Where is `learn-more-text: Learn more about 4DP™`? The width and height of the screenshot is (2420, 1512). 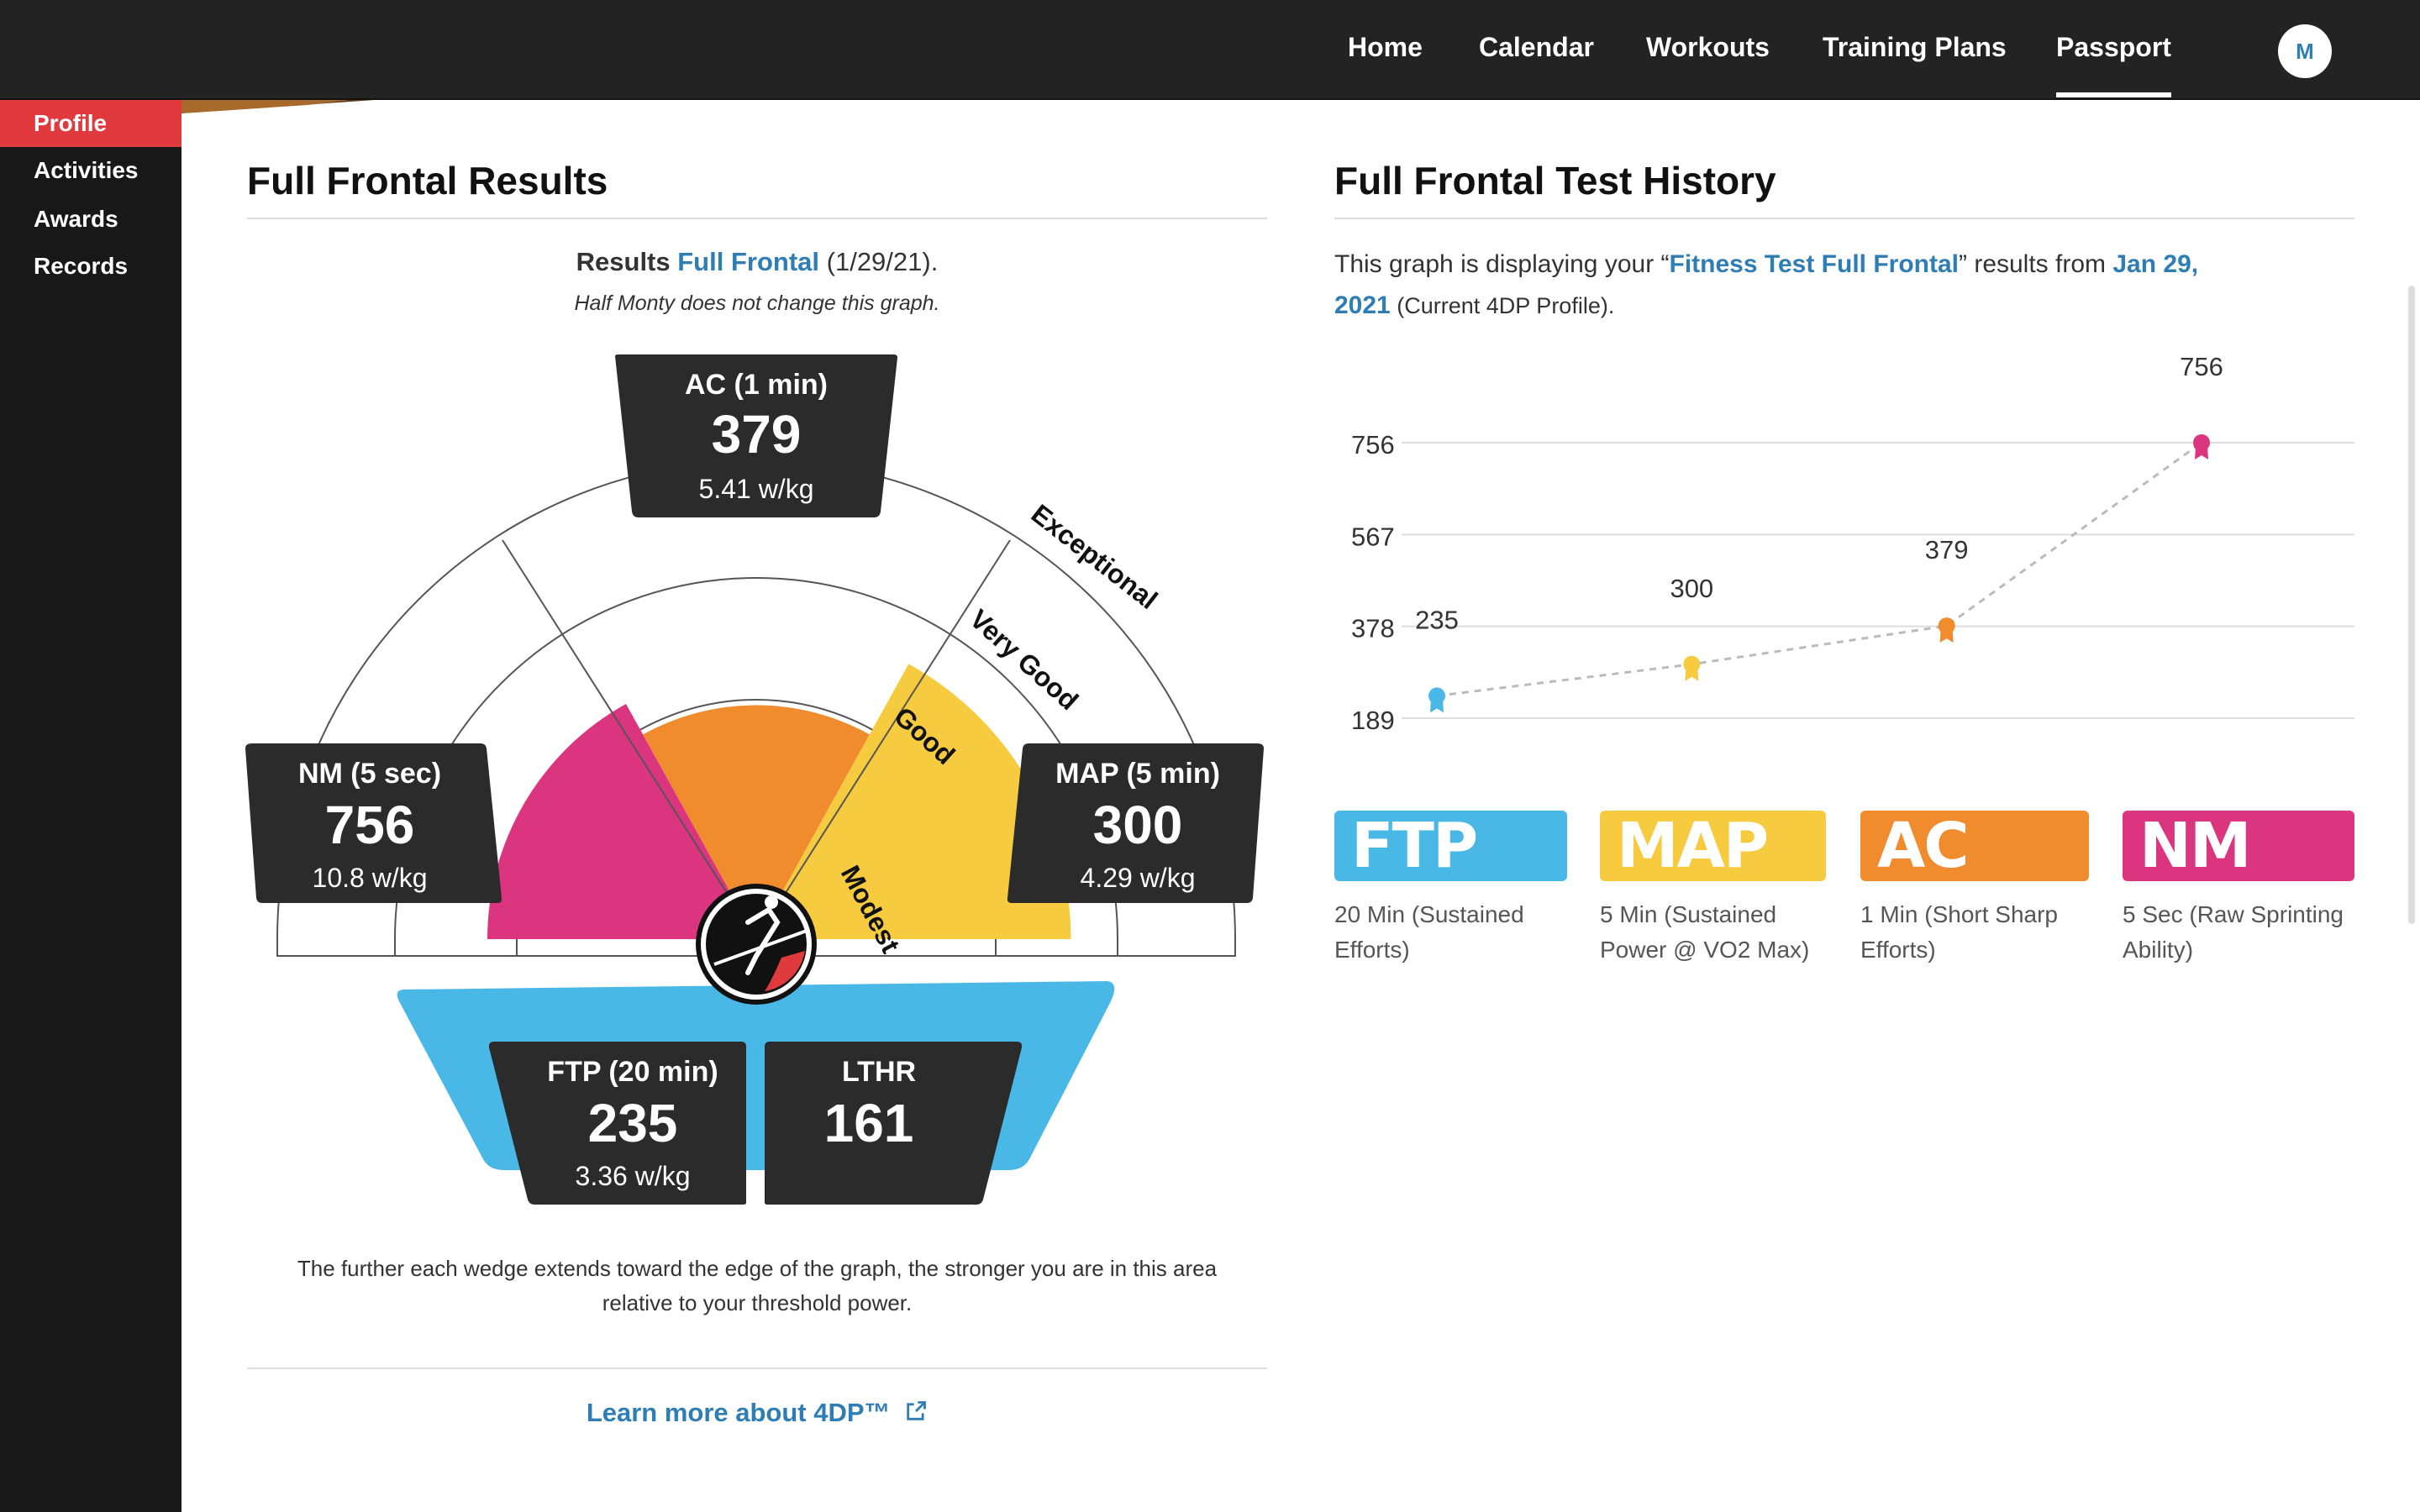 learn-more-text: Learn more about 4DP™ is located at coordinates (738, 1412).